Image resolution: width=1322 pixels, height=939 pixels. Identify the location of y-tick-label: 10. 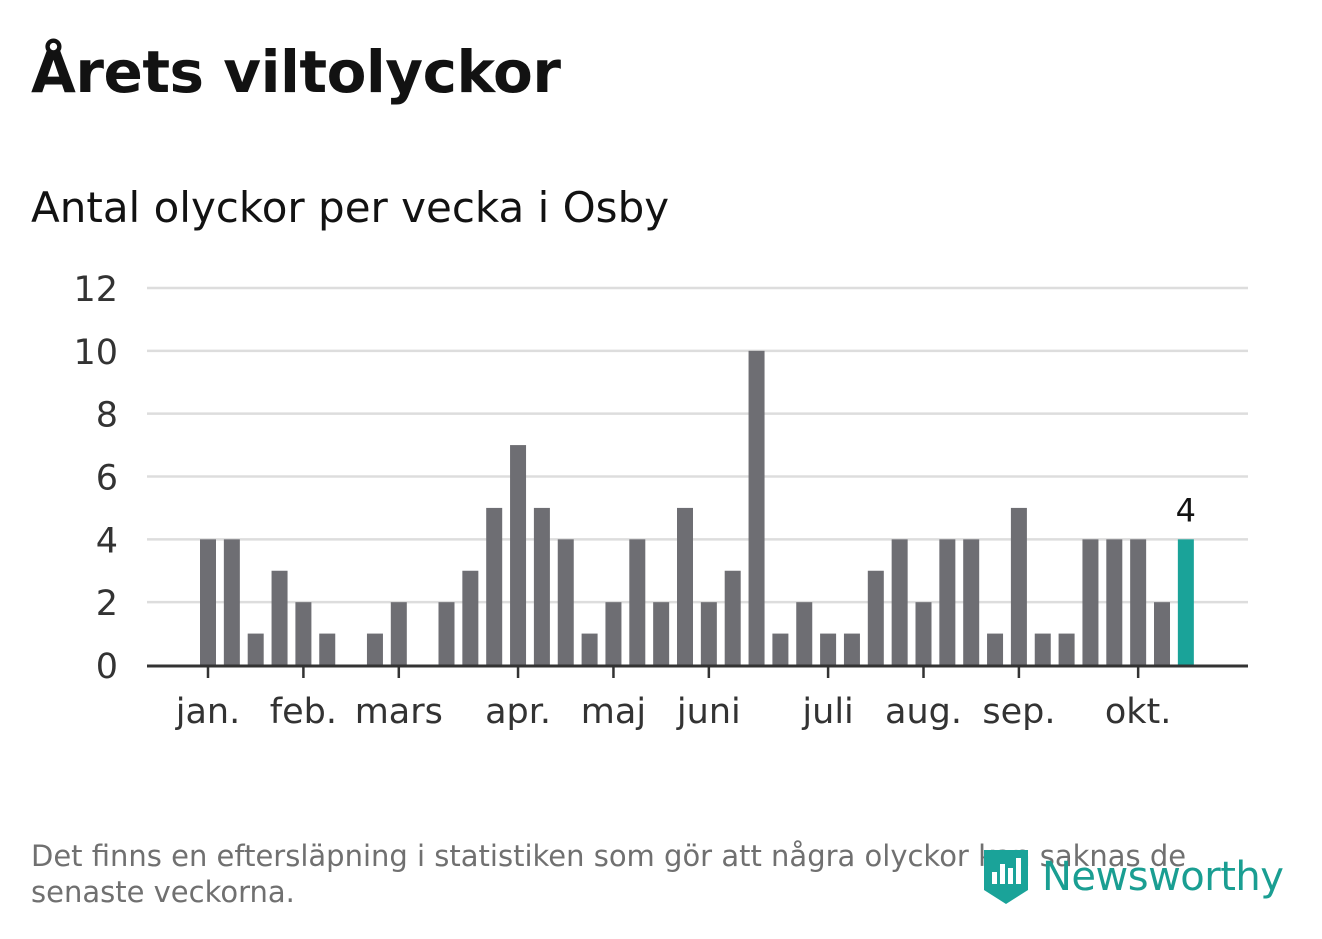
(95, 353).